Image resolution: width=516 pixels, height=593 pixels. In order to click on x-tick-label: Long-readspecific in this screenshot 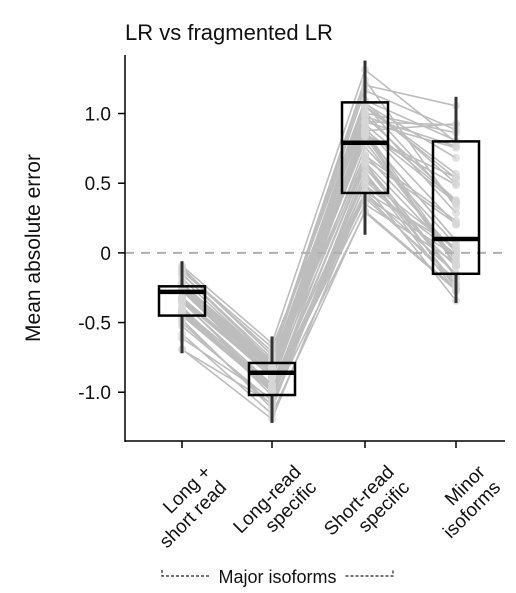, I will do `click(276, 508)`.